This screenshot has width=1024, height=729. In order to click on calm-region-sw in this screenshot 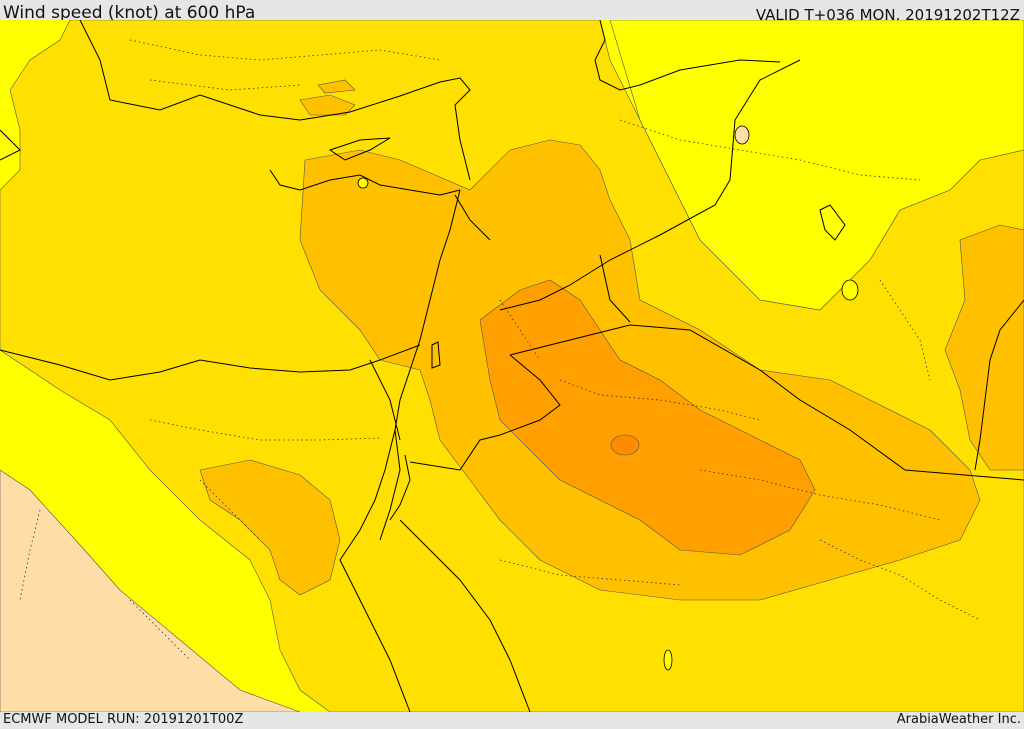, I will do `click(150, 590)`.